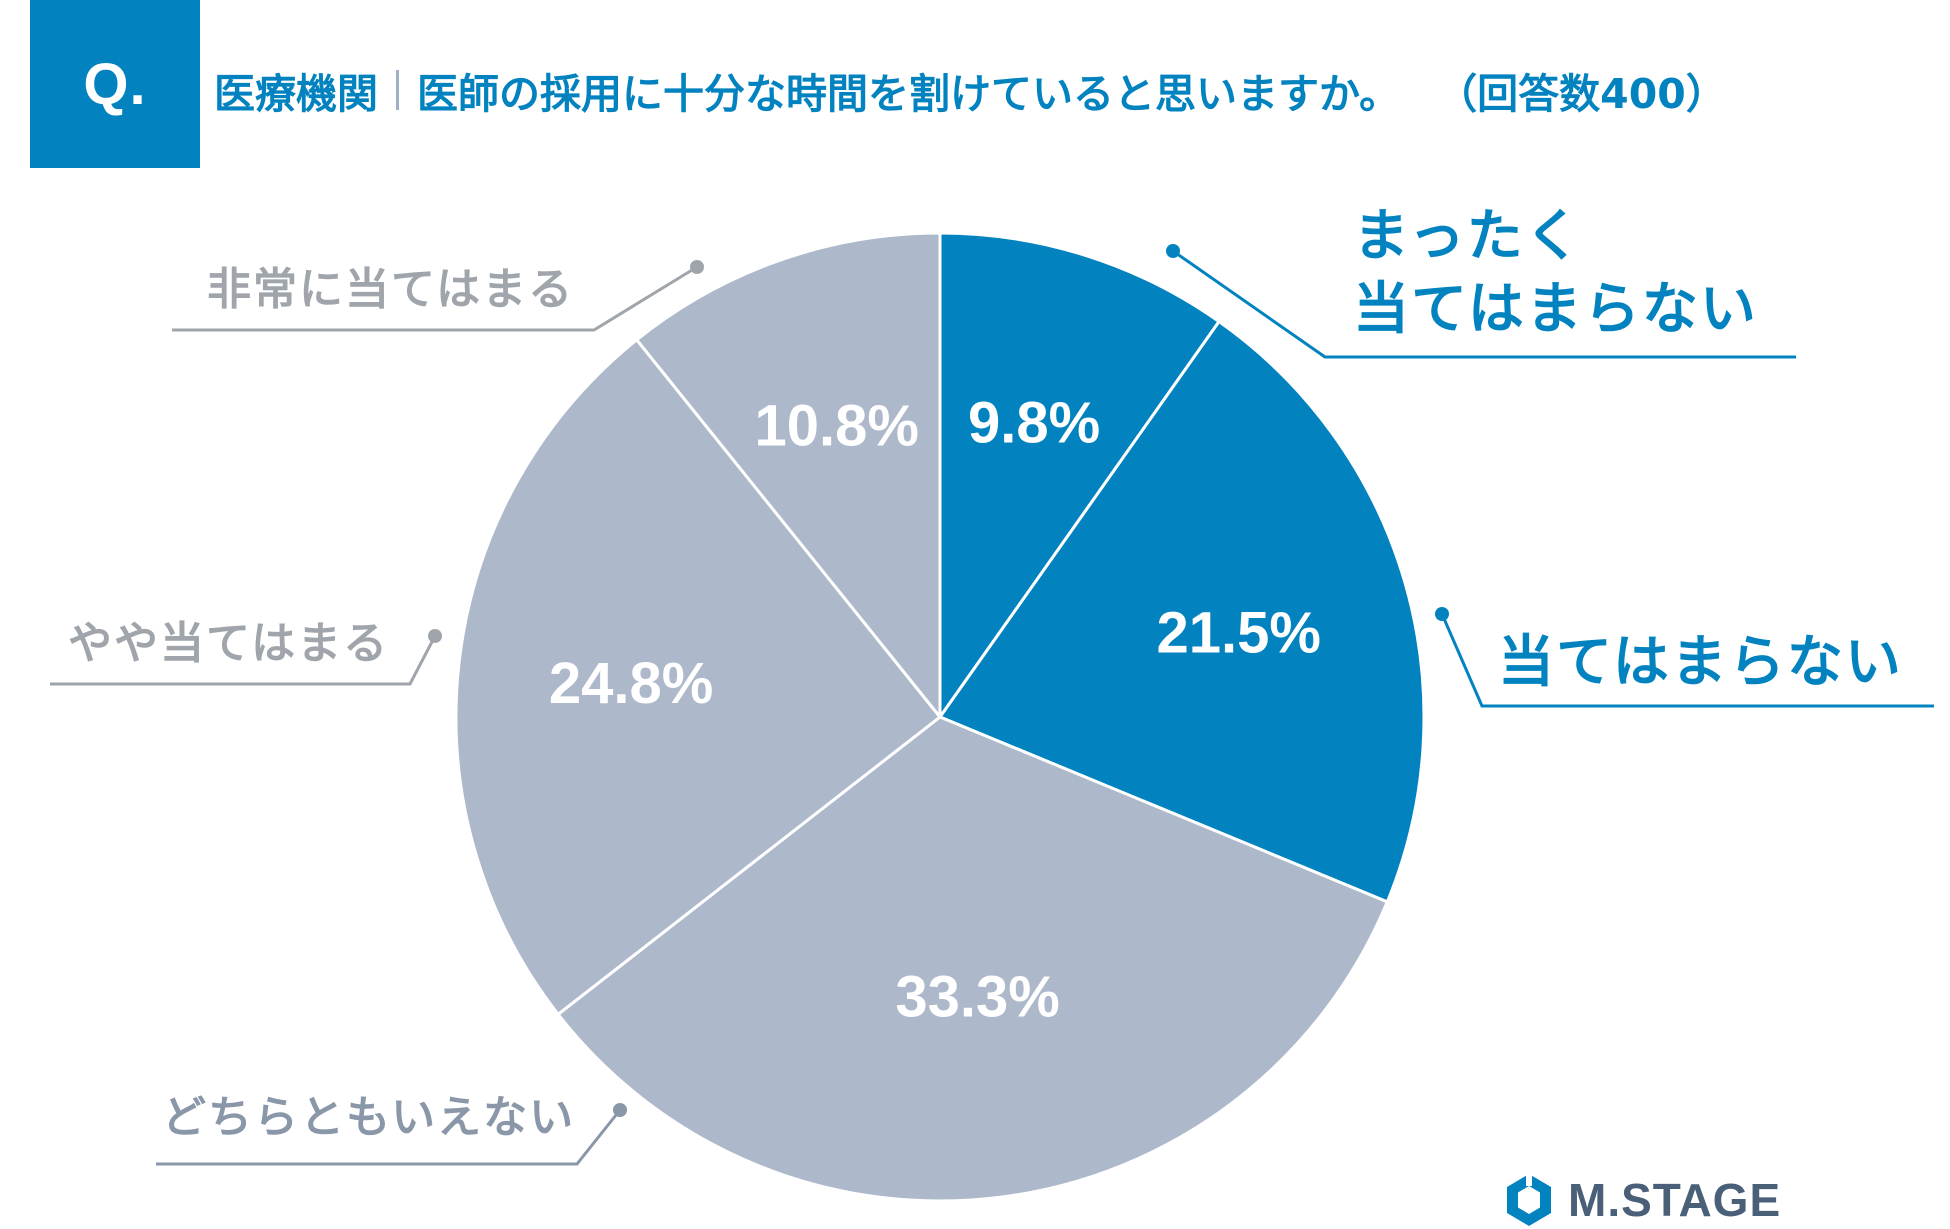 The width and height of the screenshot is (1950, 1229). I want to click on callout-2: 当てはまらない, so click(1684, 657).